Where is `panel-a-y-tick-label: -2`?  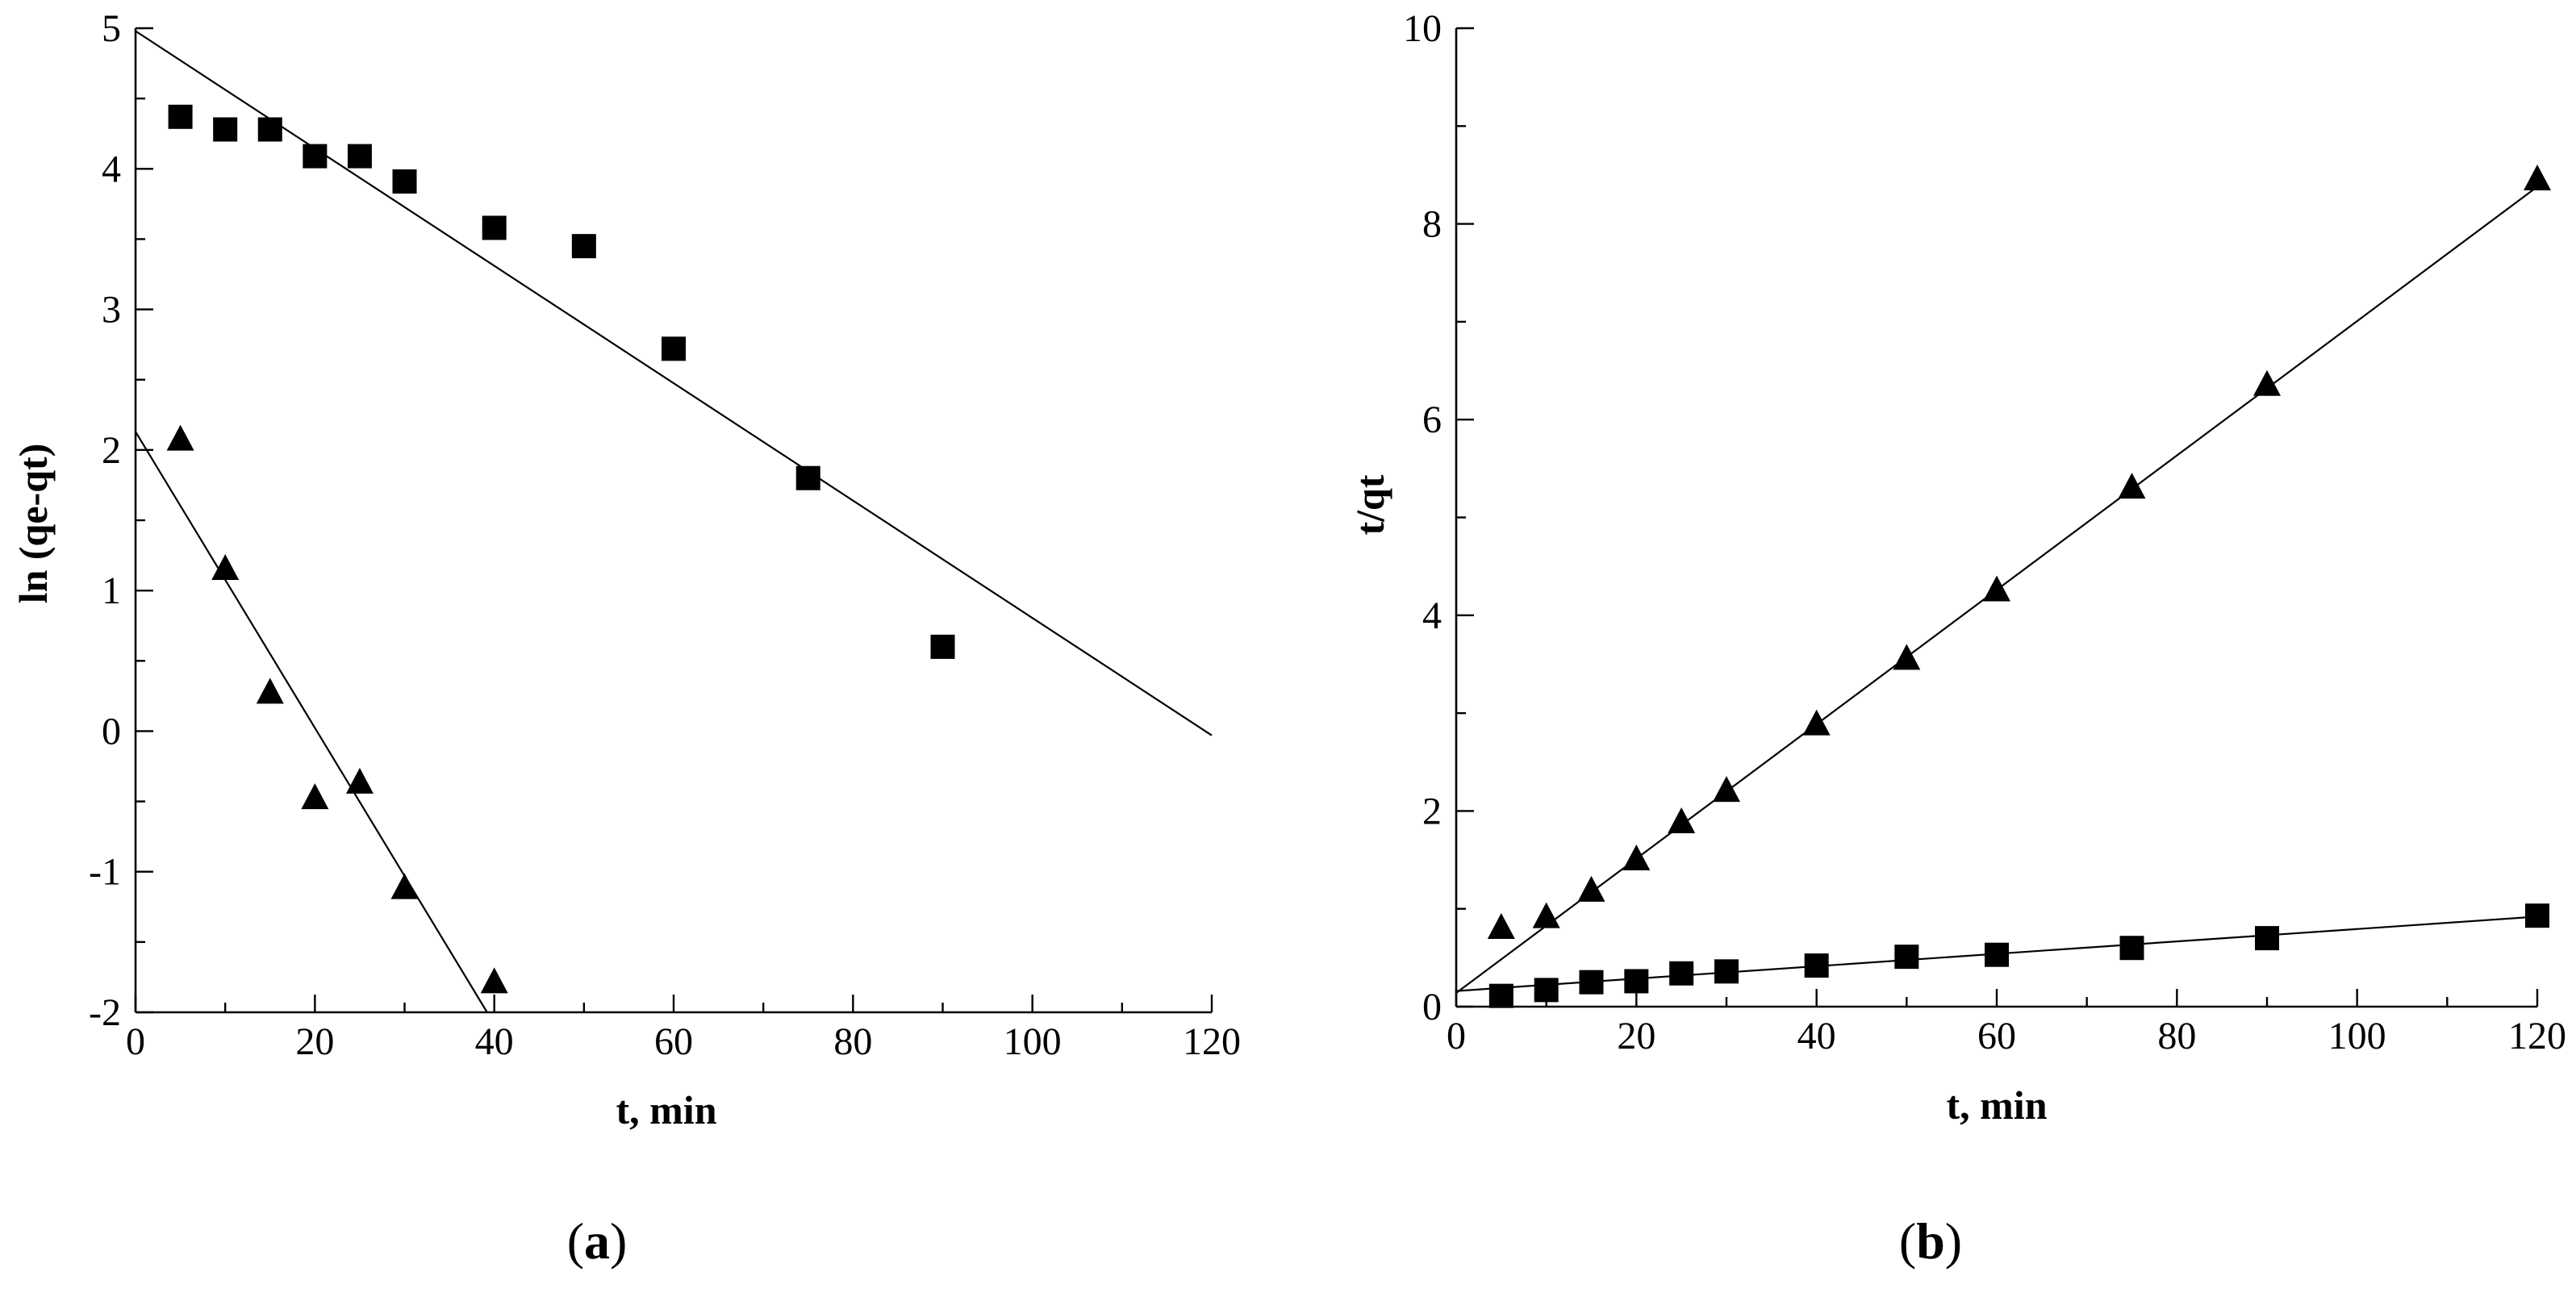 panel-a-y-tick-label: -2 is located at coordinates (105, 1013).